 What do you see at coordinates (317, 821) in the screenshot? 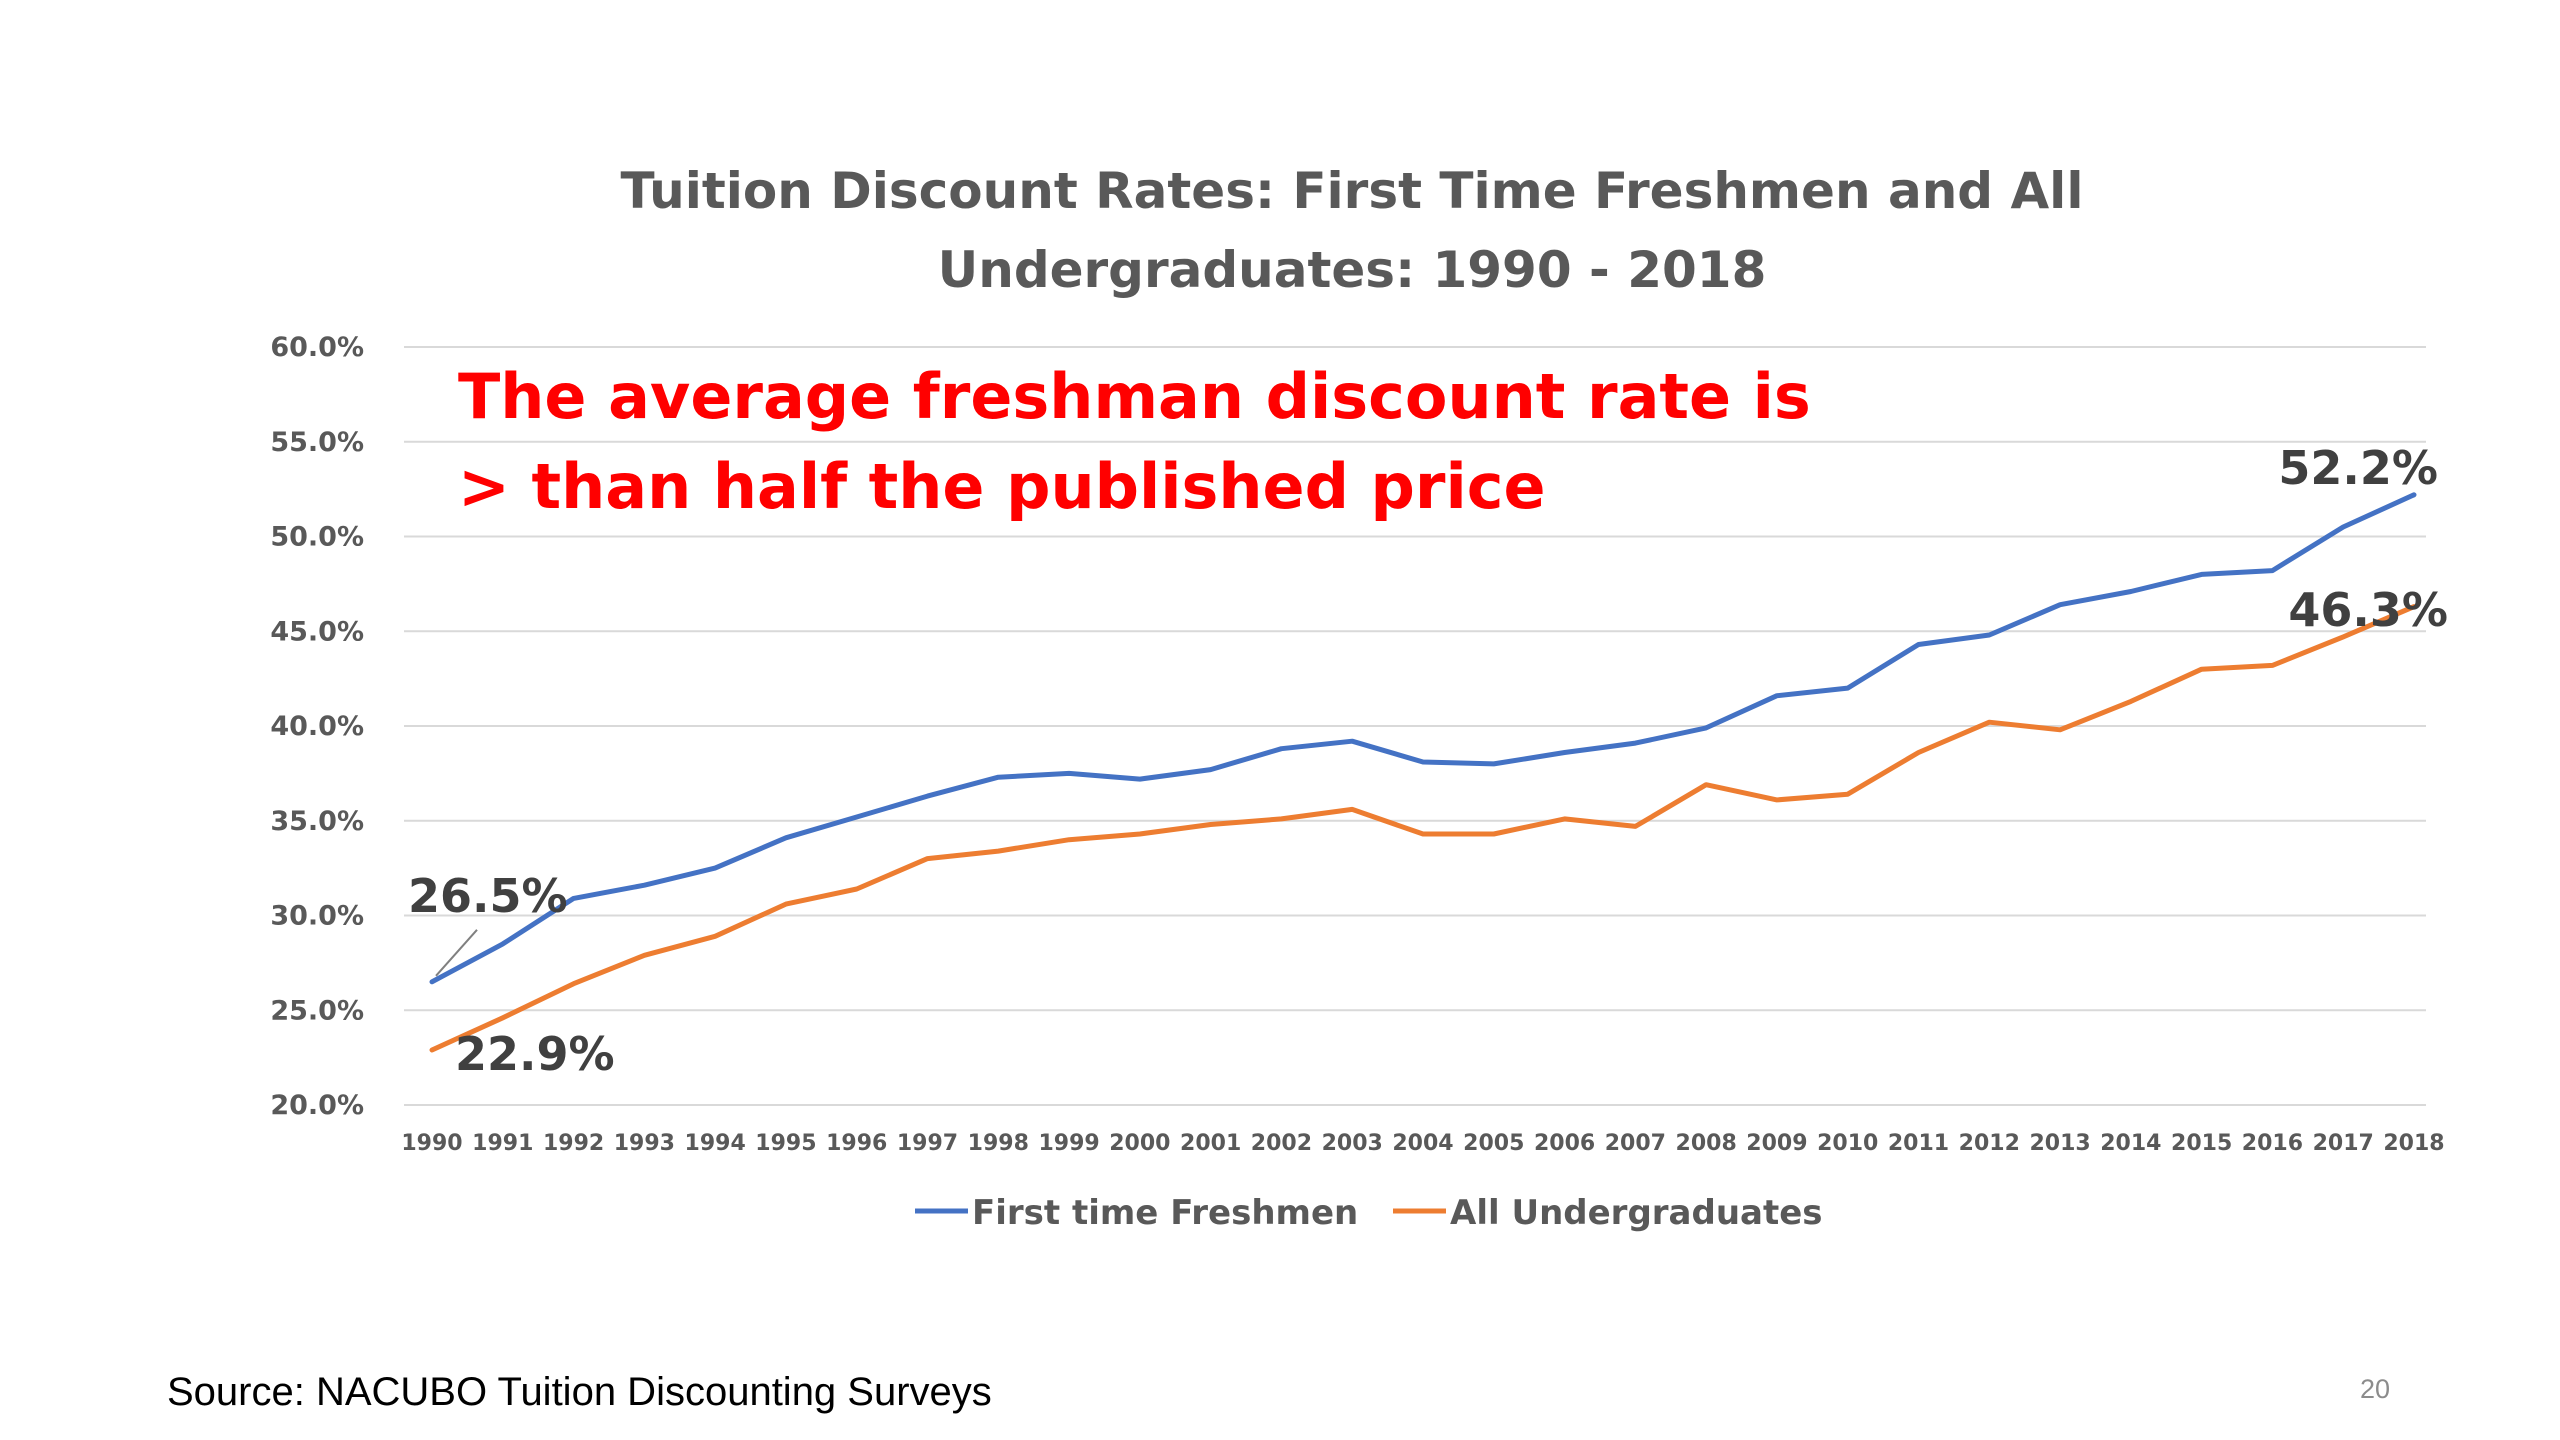
I see `y-tick-label: 35.0%` at bounding box center [317, 821].